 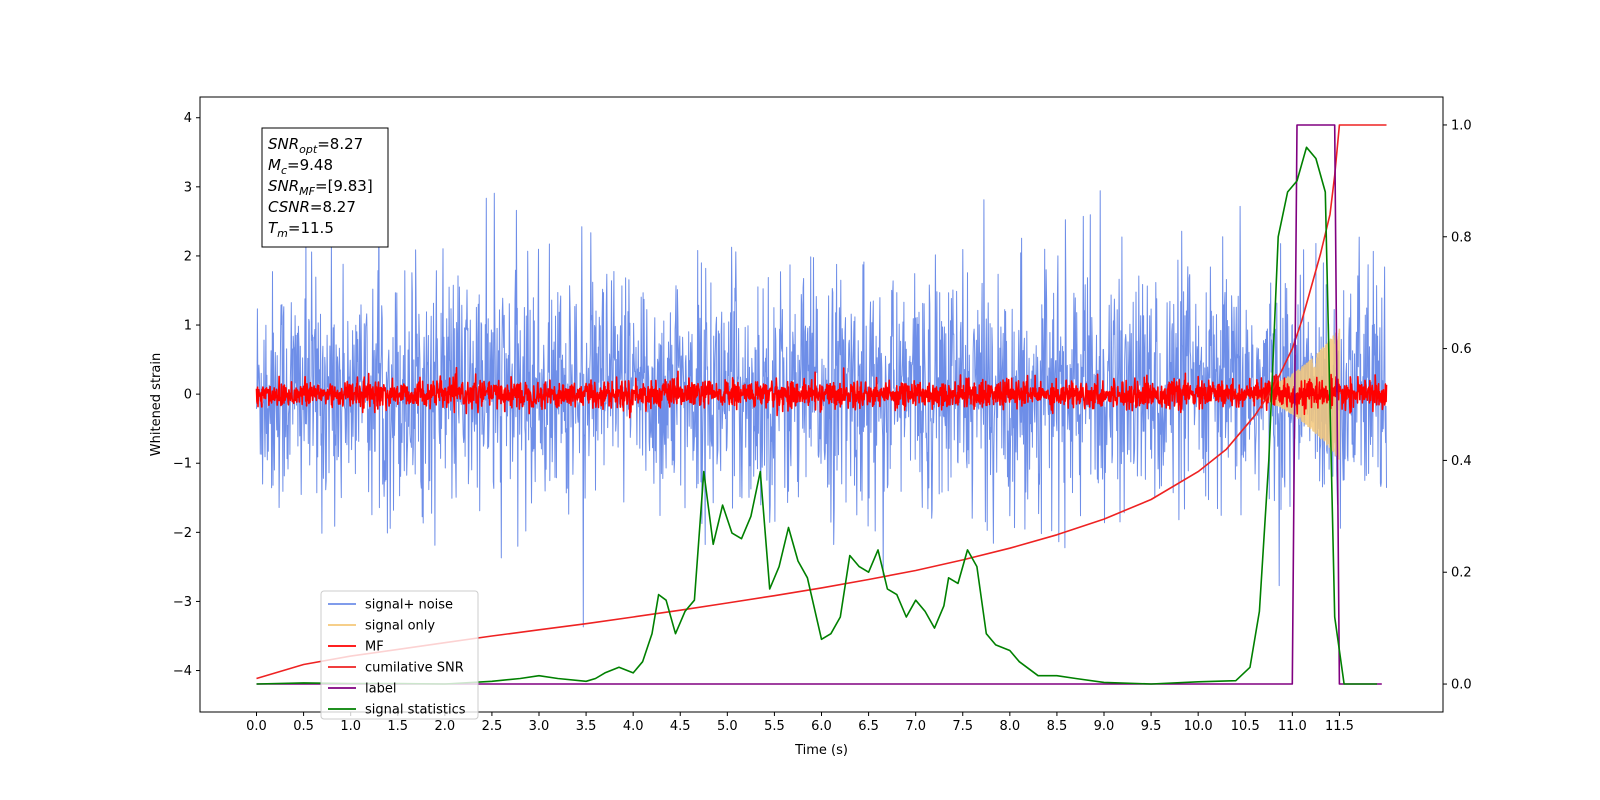 I want to click on legend-label: MF, so click(x=374, y=647).